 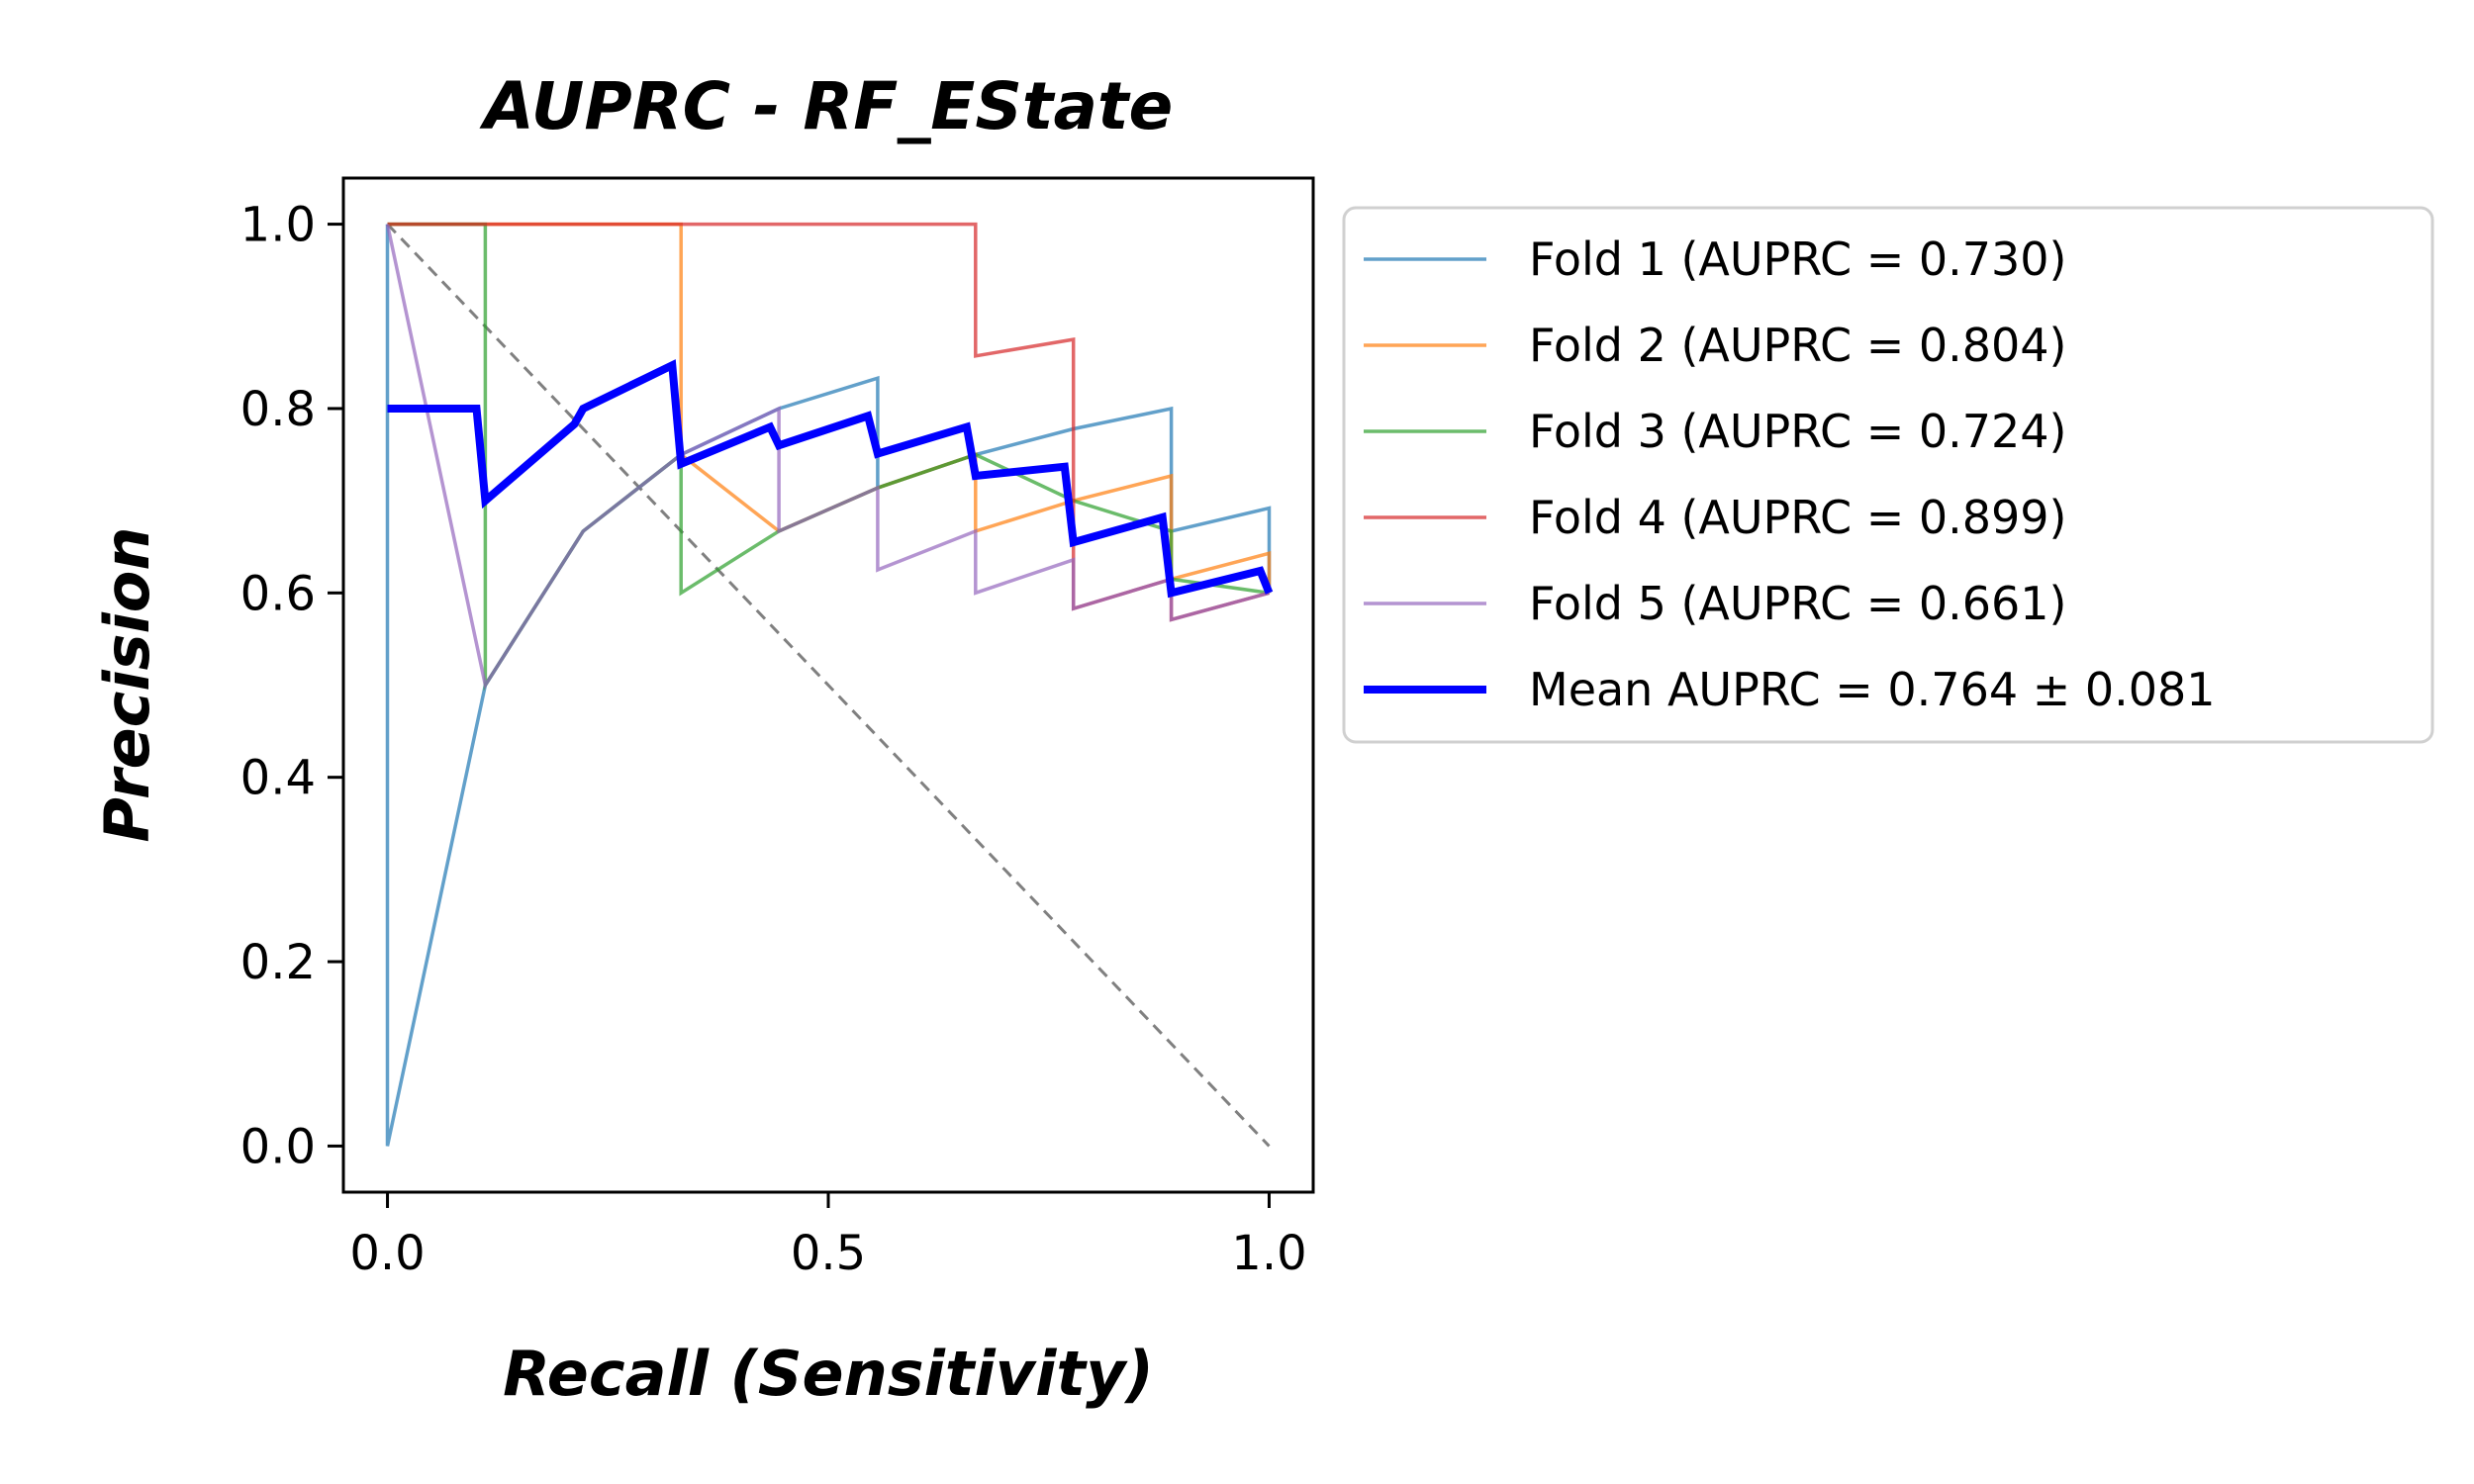 I want to click on x-tick-label: 1.0, so click(x=1269, y=1253).